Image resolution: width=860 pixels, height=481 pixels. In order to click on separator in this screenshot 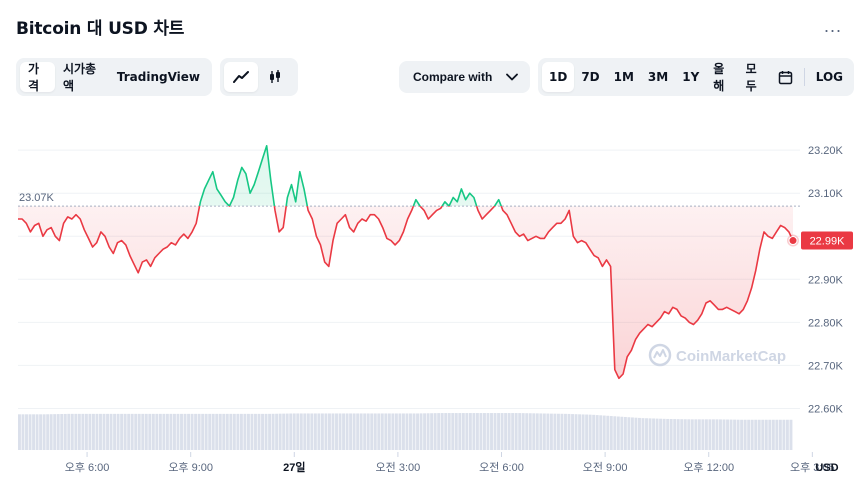, I will do `click(804, 77)`.